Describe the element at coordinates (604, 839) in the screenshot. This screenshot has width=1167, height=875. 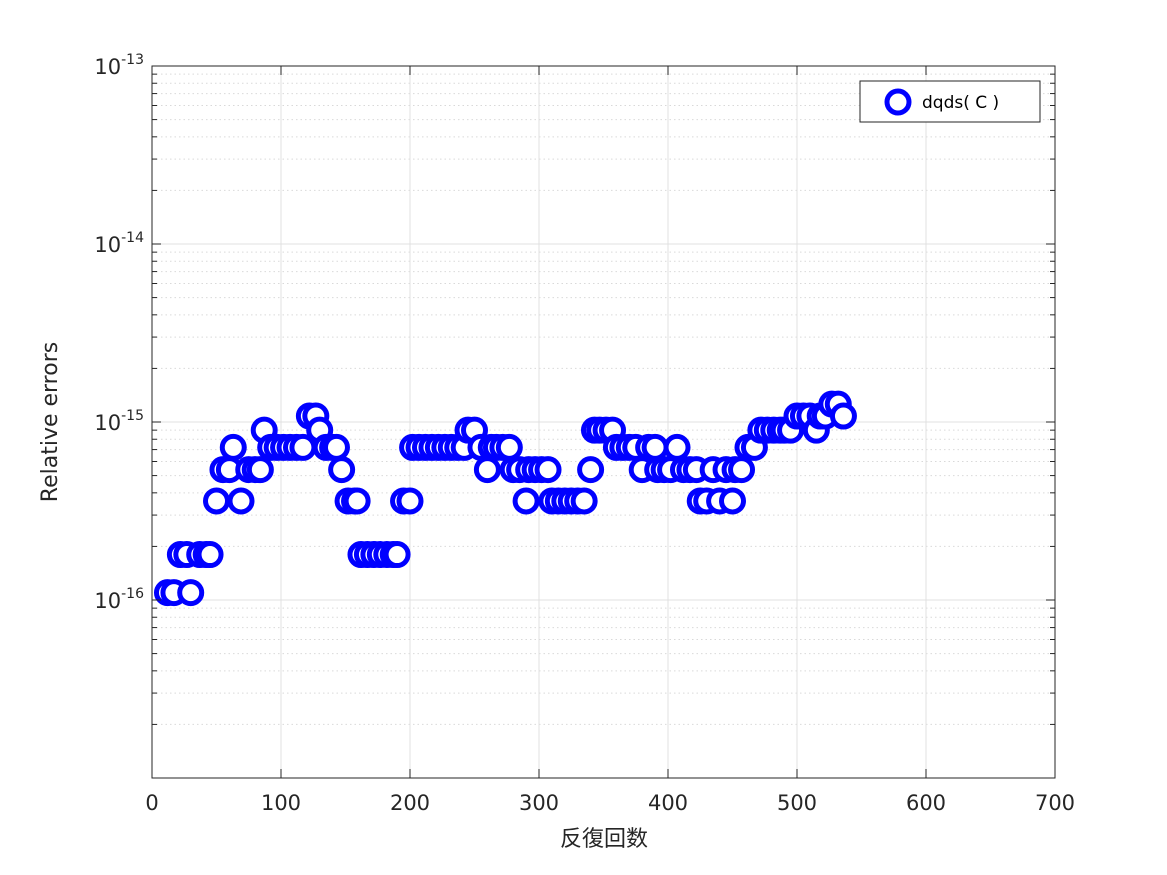
I see `x-axis-title: 反復回数` at that location.